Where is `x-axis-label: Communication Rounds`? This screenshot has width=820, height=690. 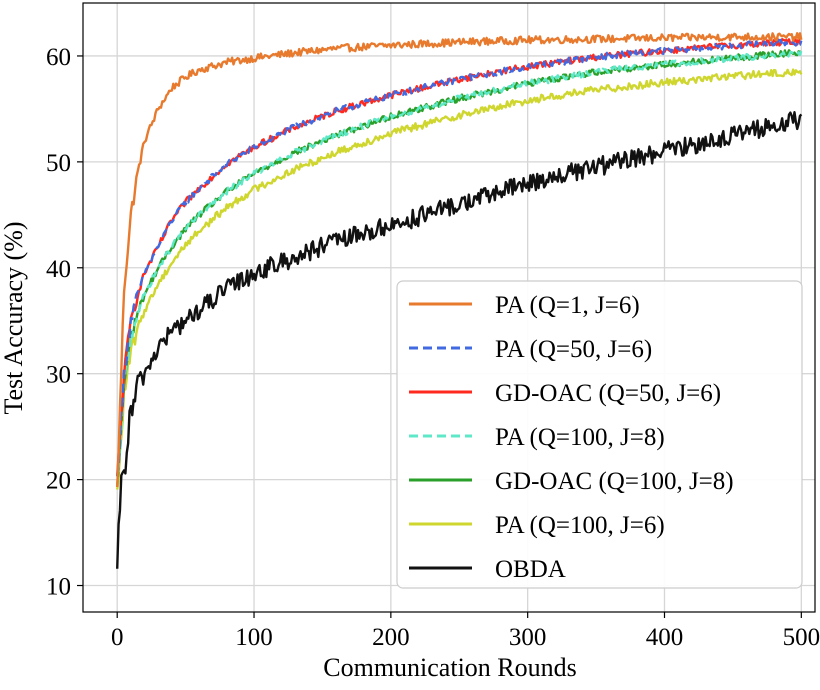
x-axis-label: Communication Rounds is located at coordinates (450, 667).